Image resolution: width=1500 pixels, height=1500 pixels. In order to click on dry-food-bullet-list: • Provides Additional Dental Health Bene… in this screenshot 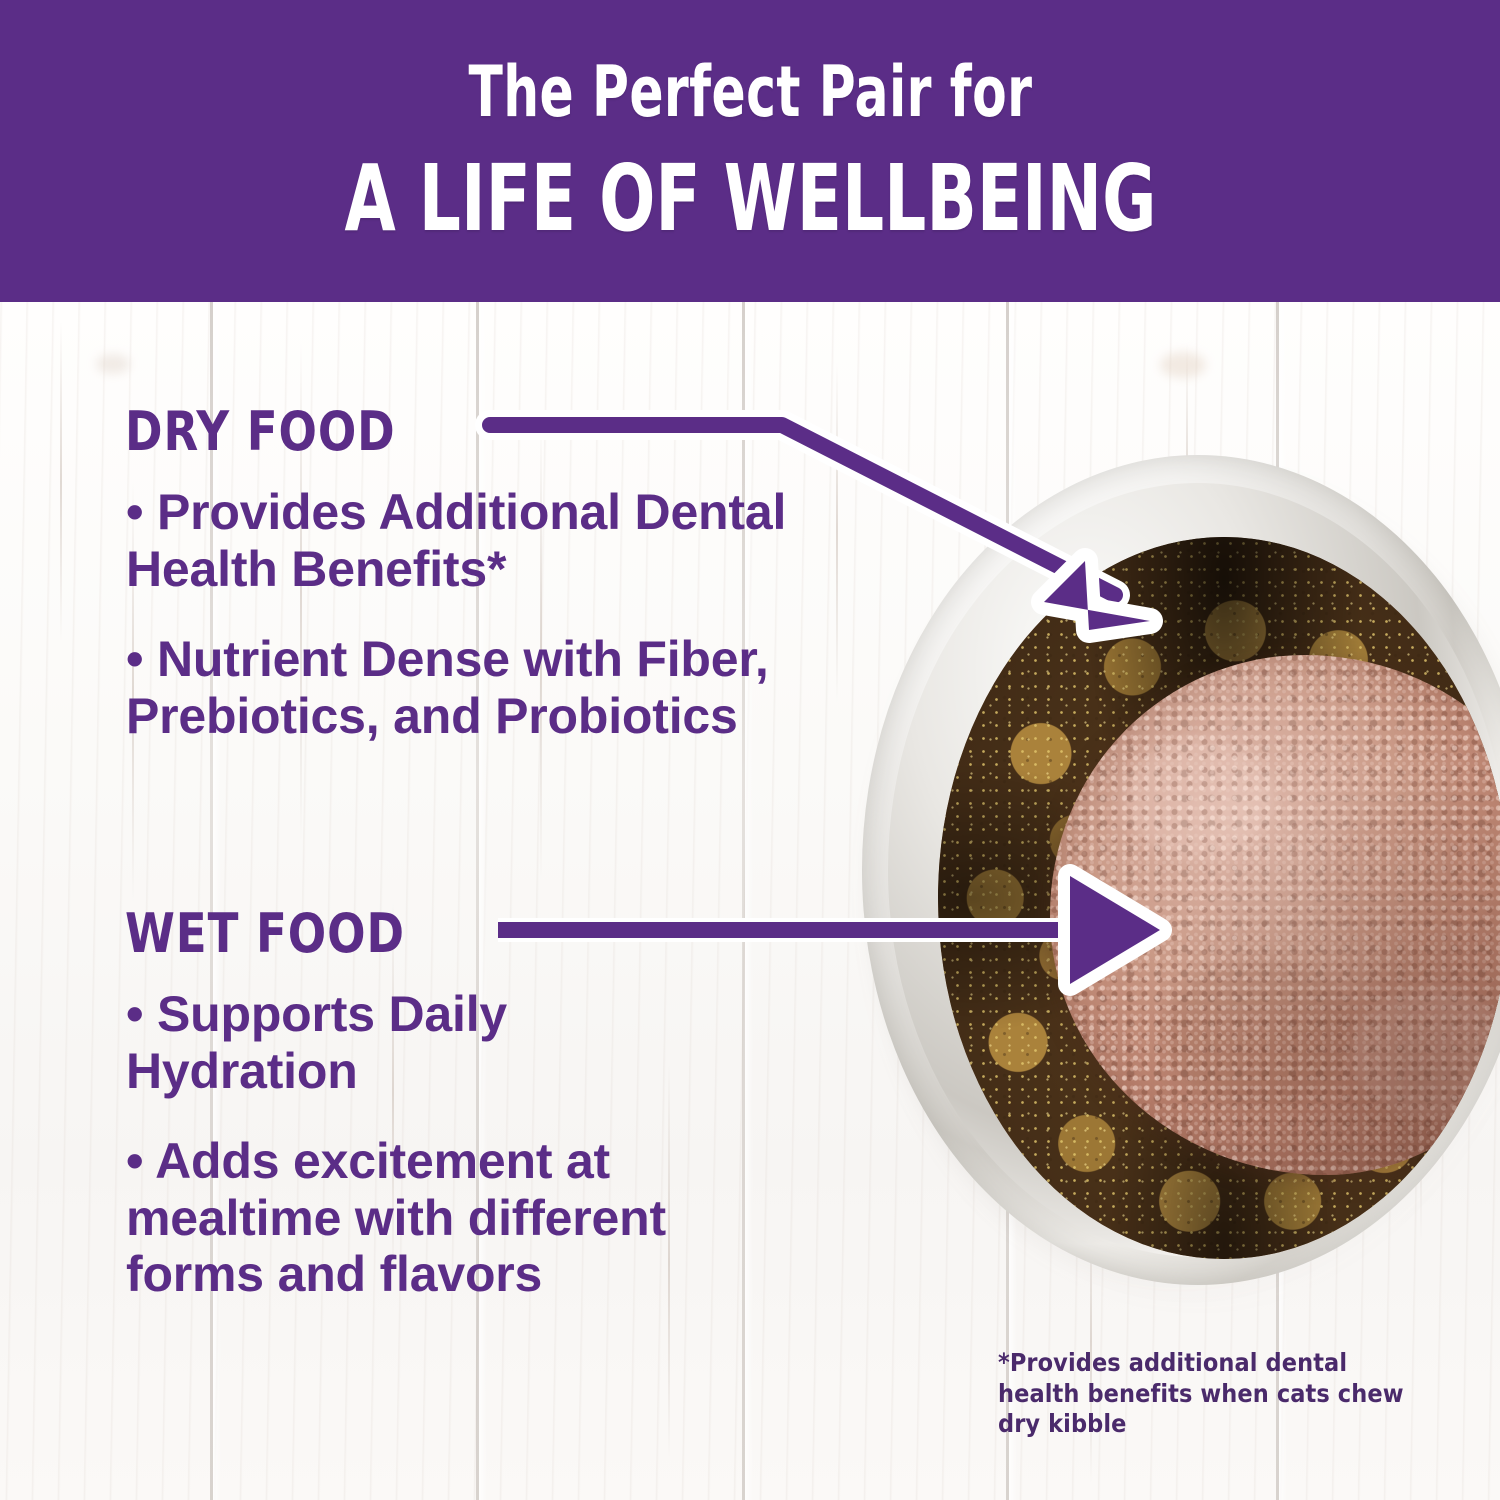, I will do `click(481, 631)`.